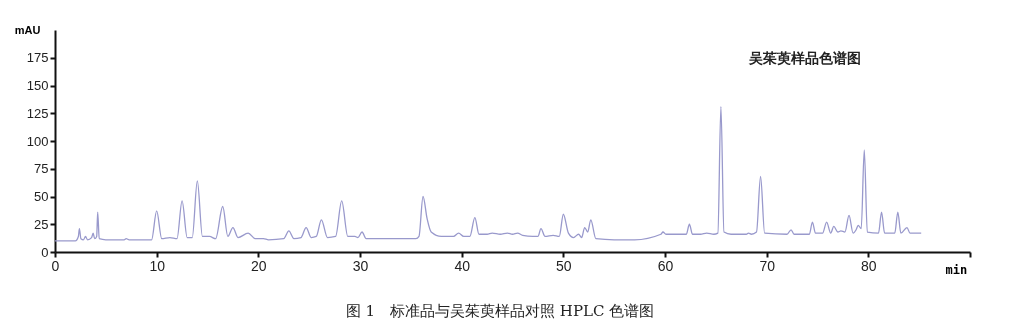 This screenshot has height=332, width=1027. I want to click on x-tick-label: 20, so click(259, 265).